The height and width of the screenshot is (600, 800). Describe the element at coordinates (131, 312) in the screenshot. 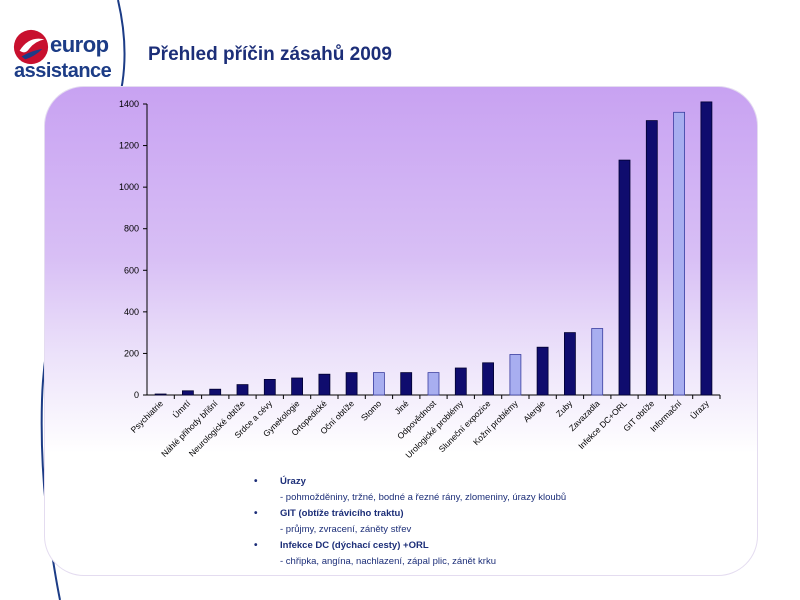

I see `y-tick-label: 400` at that location.